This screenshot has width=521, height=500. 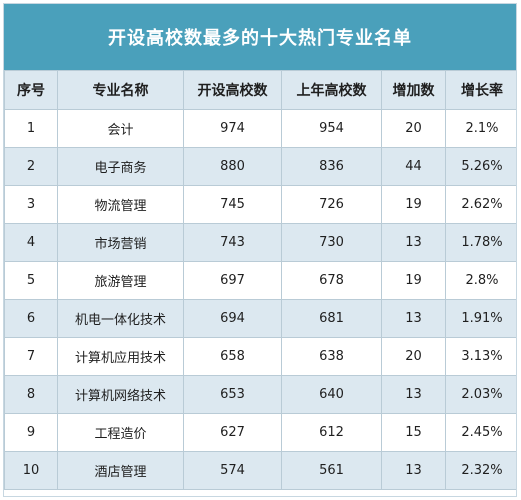 I want to click on cell-last-year-schools: 681, so click(x=331, y=318).